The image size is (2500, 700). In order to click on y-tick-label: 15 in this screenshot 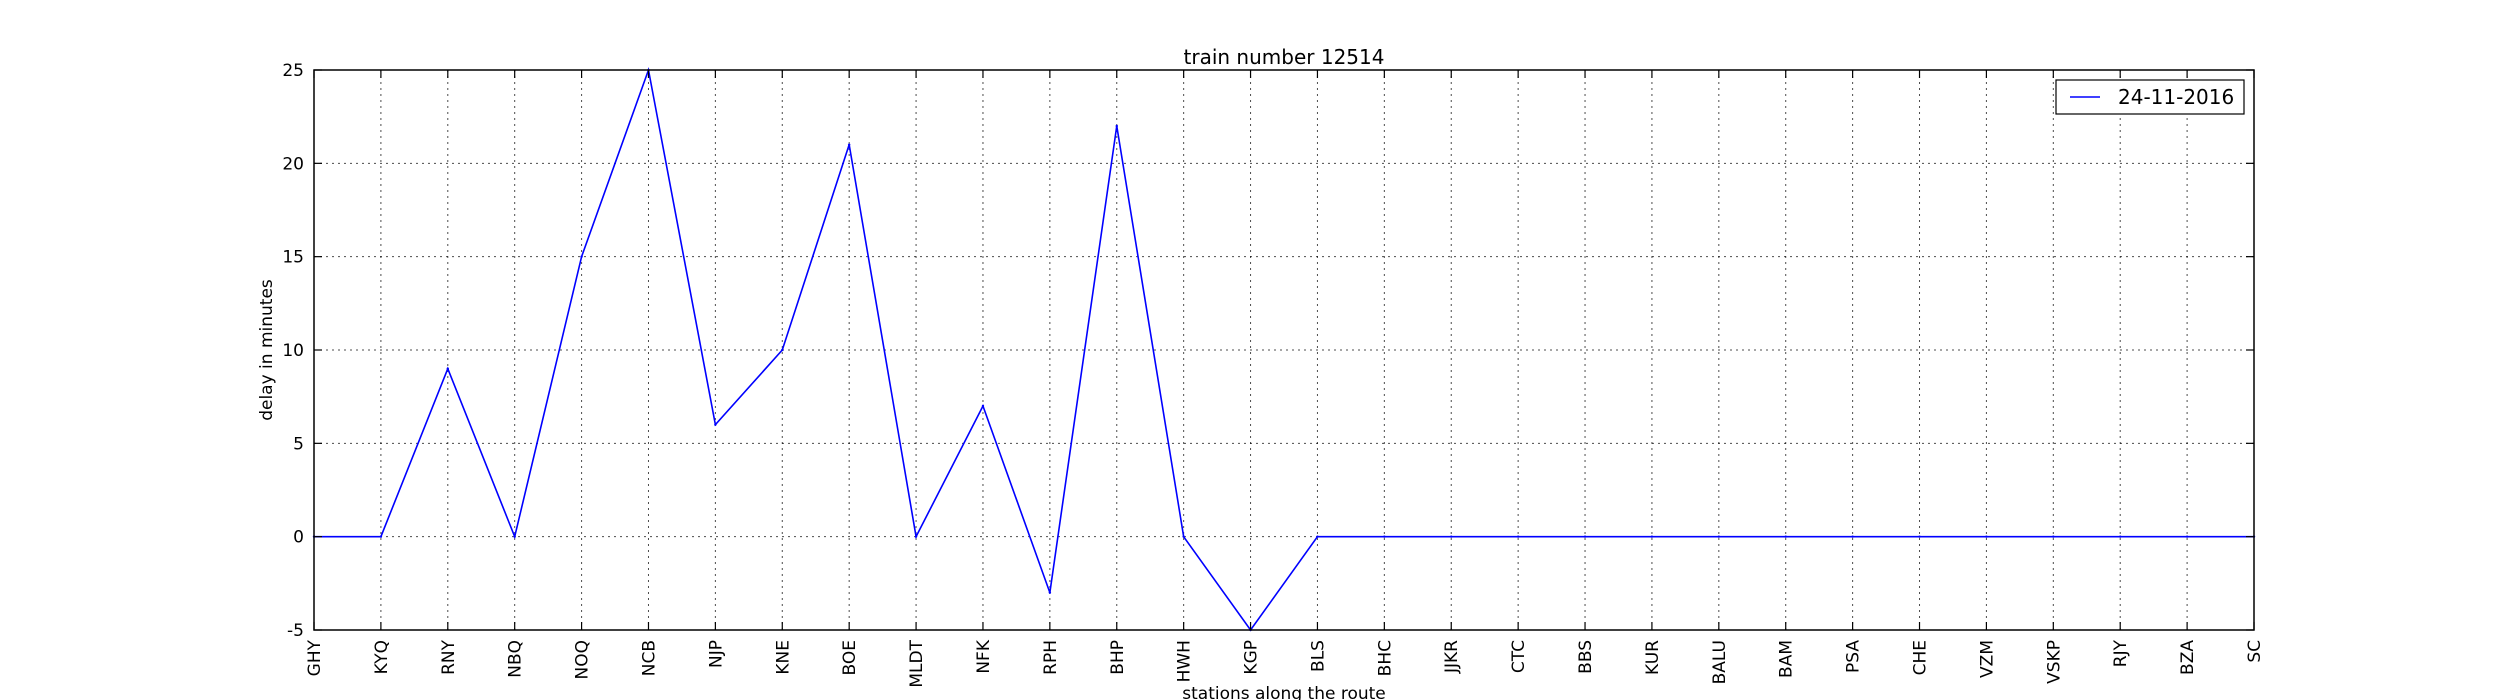, I will do `click(293, 258)`.